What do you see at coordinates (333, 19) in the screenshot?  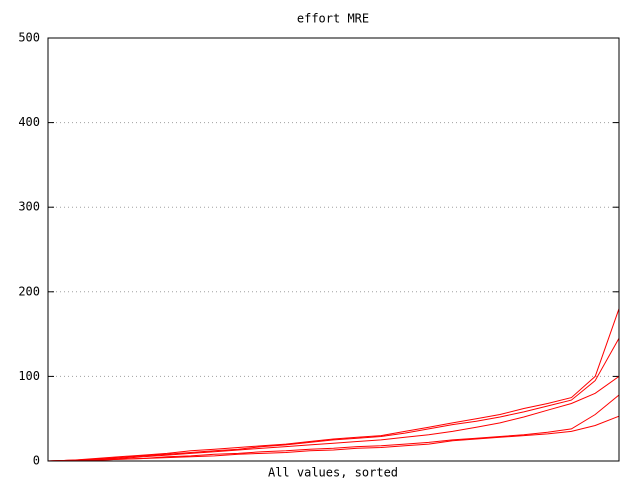 I see `chart-title: effort MRE` at bounding box center [333, 19].